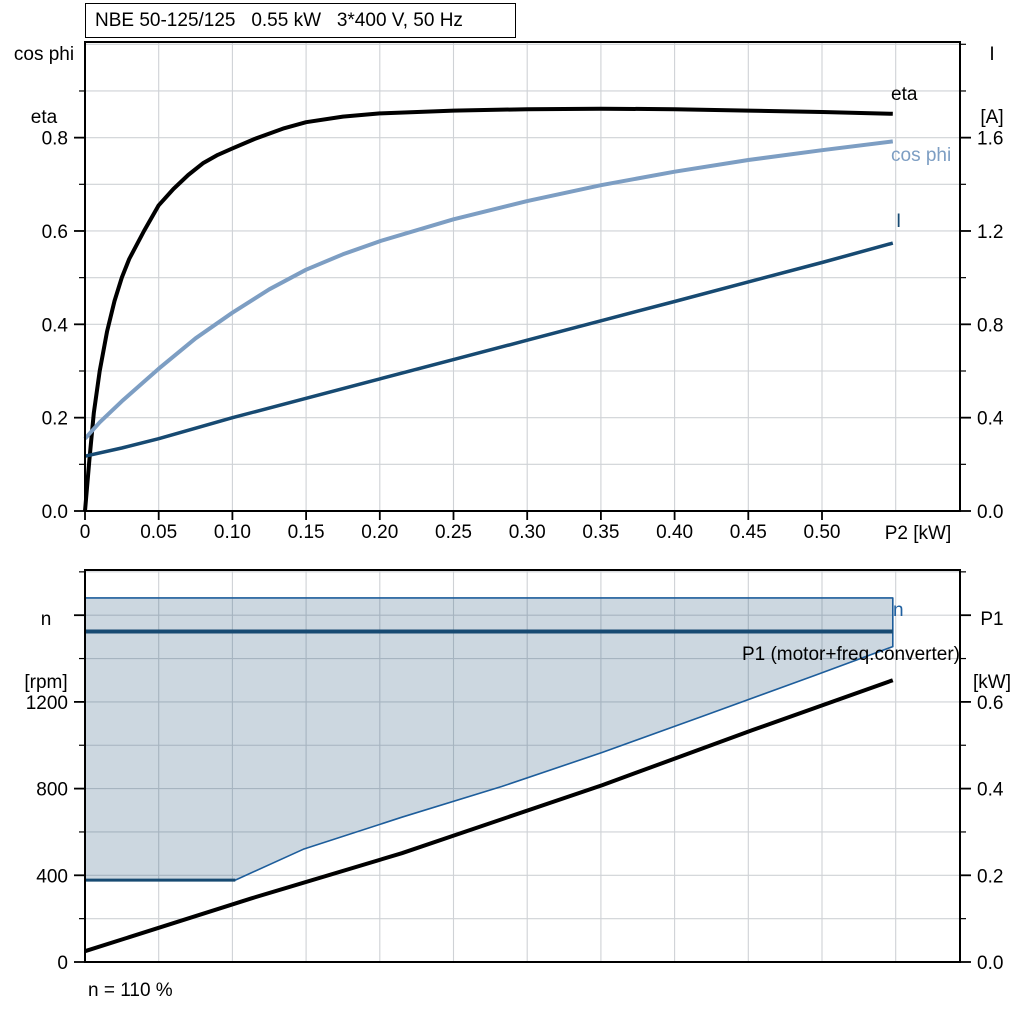 The image size is (1024, 1024). I want to click on speed-setting-footnote: n = 110 %, so click(130, 990).